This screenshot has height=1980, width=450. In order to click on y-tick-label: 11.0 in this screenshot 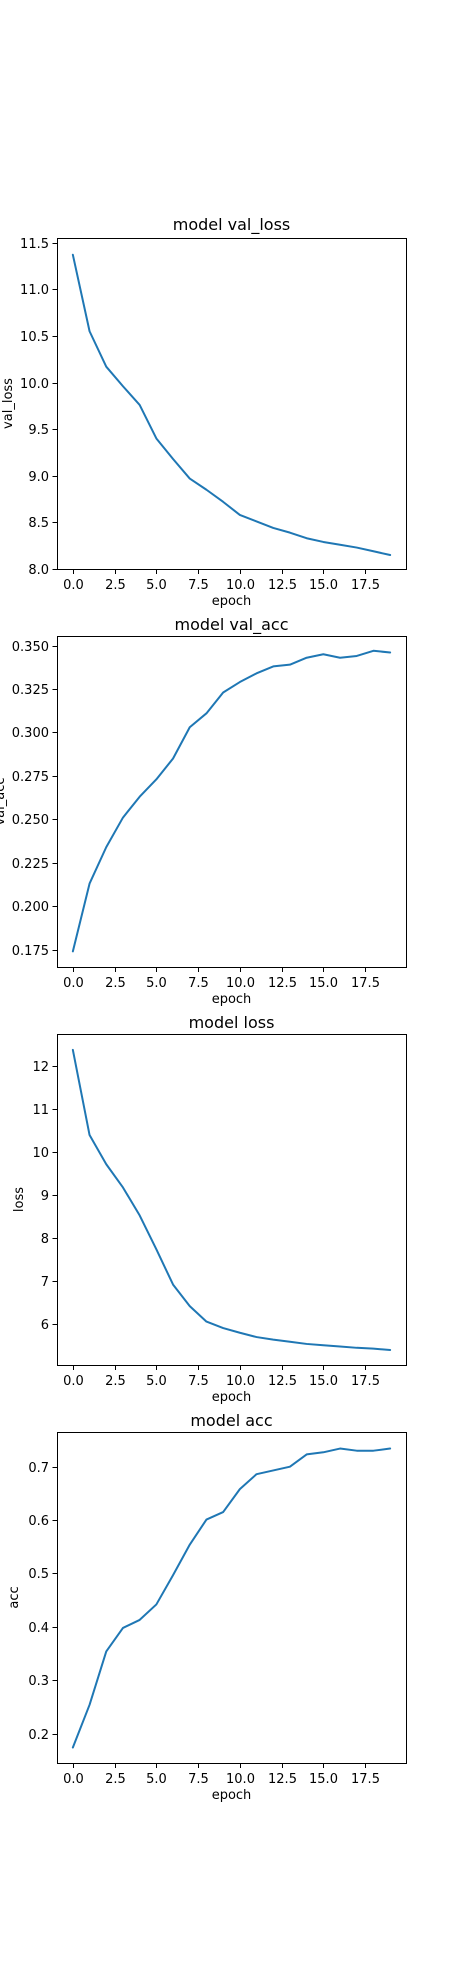, I will do `click(34, 290)`.